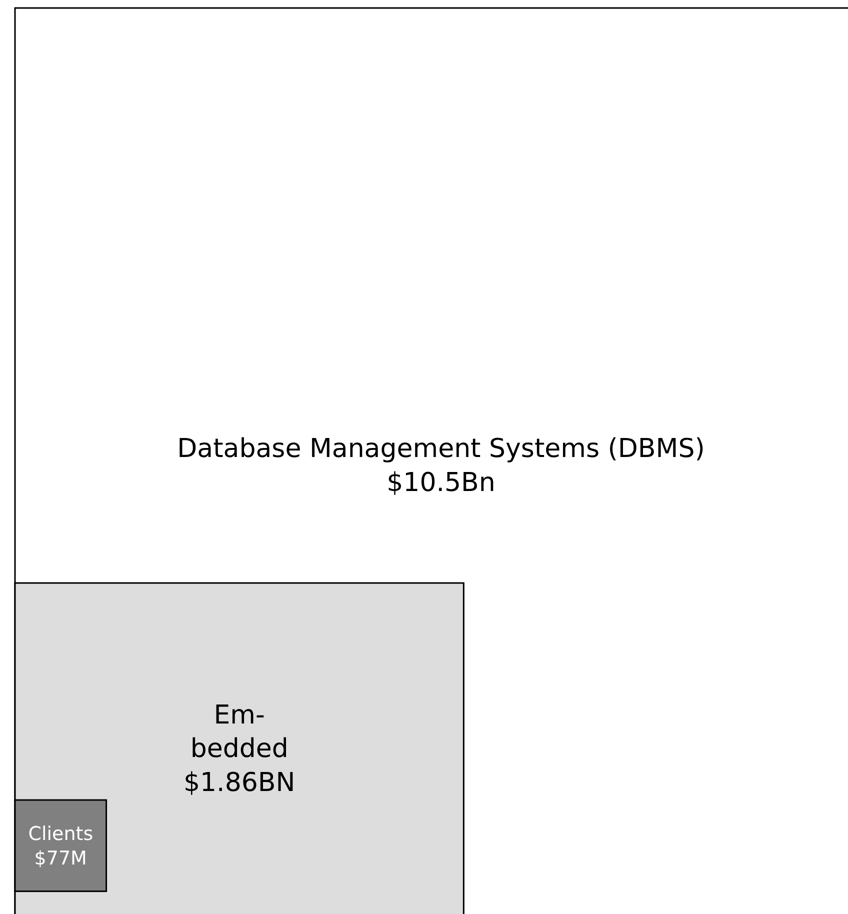 This screenshot has width=848, height=914. Describe the element at coordinates (239, 732) in the screenshot. I see `category-label: Em-bedded` at that location.